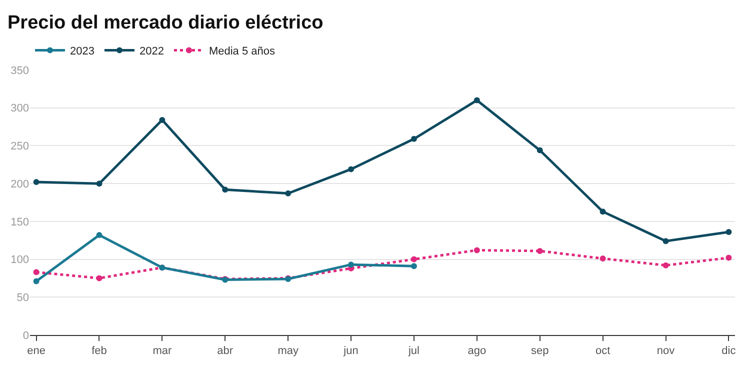  I want to click on x-tick-label: mar, so click(162, 351).